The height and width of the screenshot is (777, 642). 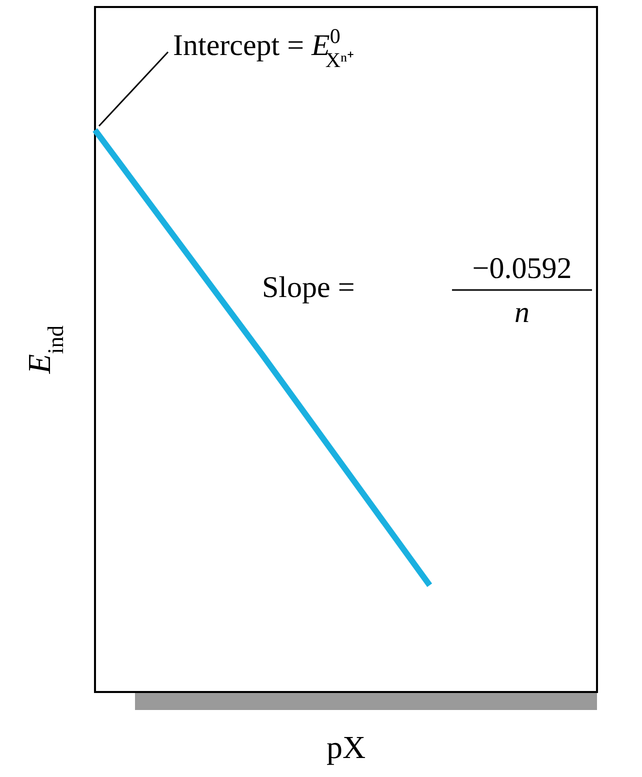 What do you see at coordinates (308, 287) in the screenshot?
I see `annotation: Slope =` at bounding box center [308, 287].